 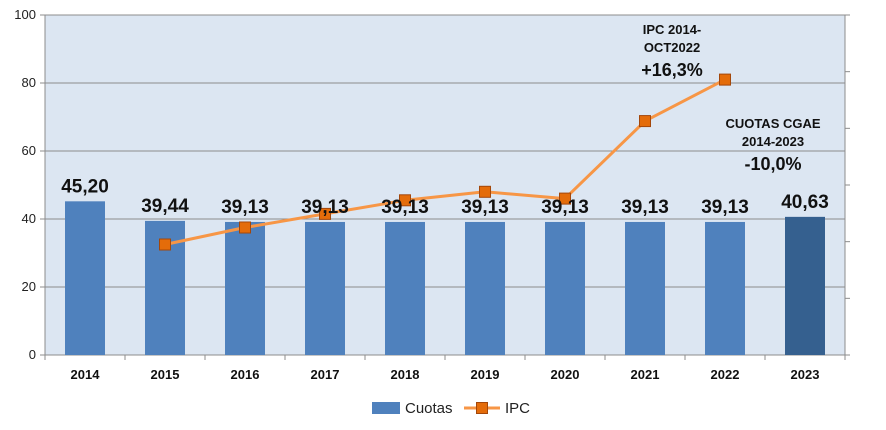 What do you see at coordinates (405, 374) in the screenshot?
I see `x-tick-label: 2018` at bounding box center [405, 374].